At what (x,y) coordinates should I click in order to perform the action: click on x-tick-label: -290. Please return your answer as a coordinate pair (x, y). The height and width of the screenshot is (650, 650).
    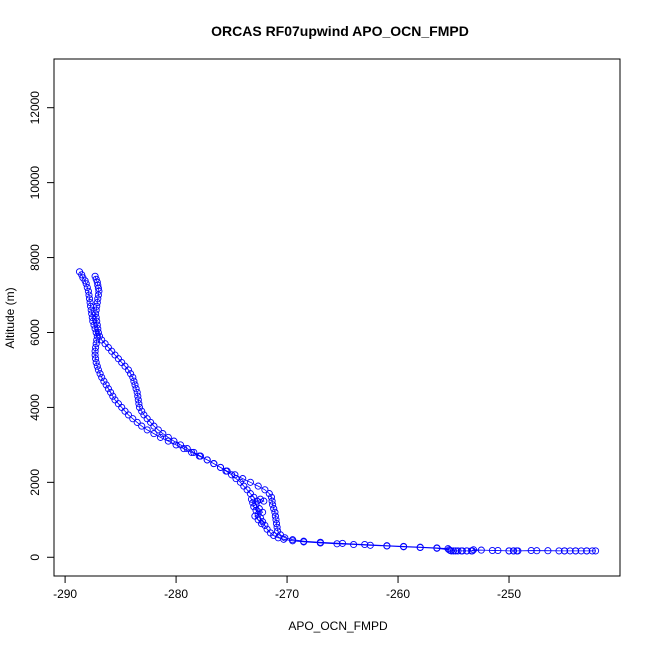
    Looking at the image, I should click on (65, 594).